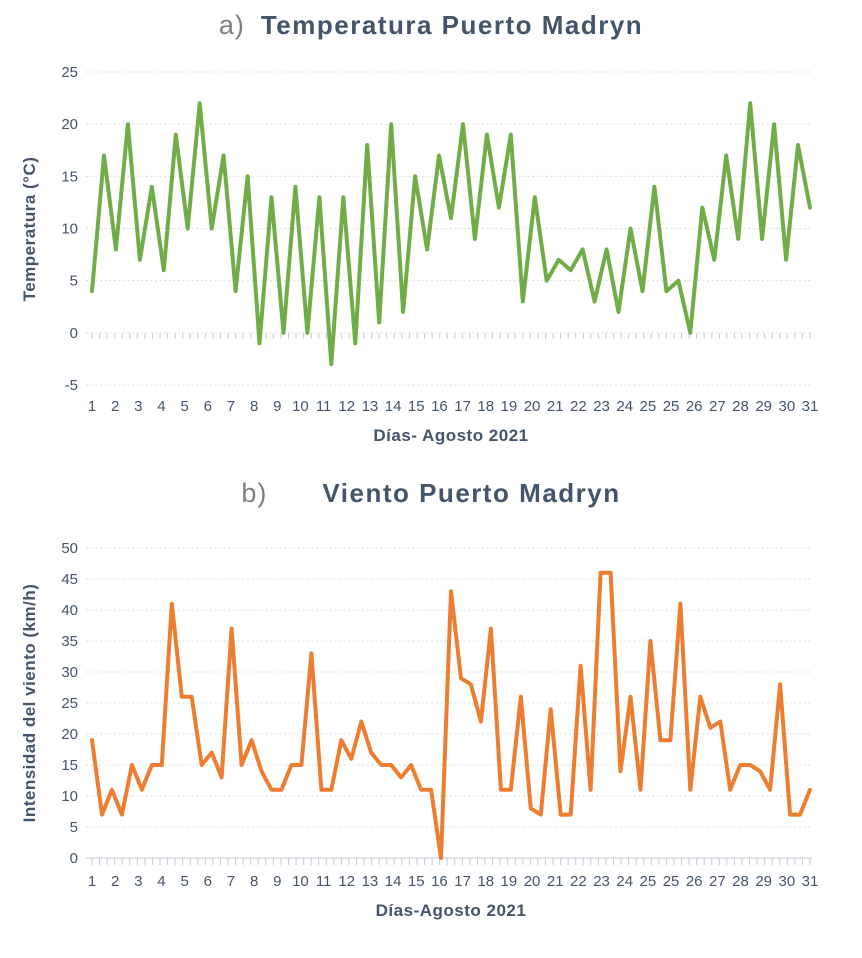 Image resolution: width=862 pixels, height=958 pixels. I want to click on y-tick-label: 30, so click(69, 672).